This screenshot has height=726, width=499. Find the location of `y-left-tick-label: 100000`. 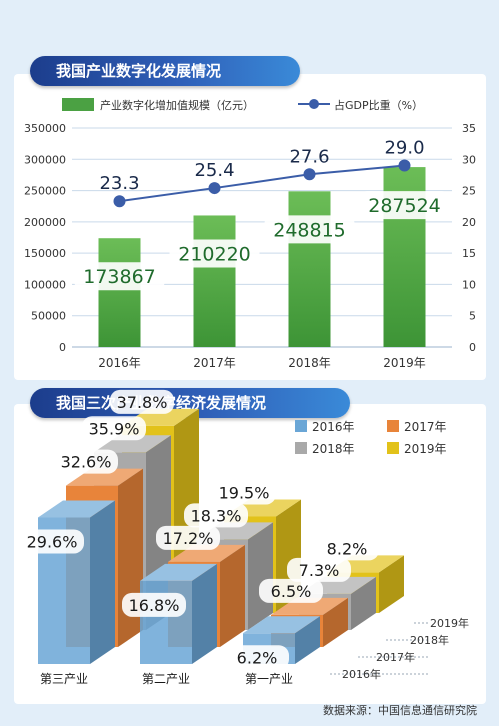

y-left-tick-label: 100000 is located at coordinates (45, 284).